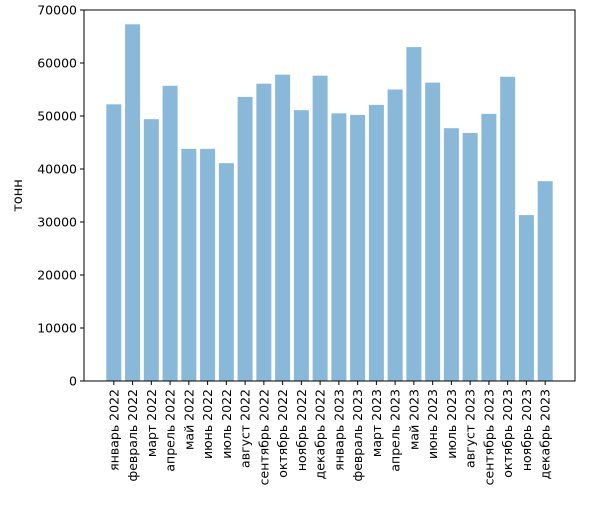  Describe the element at coordinates (357, 435) in the screenshot. I see `x-tick-label: февраль 2023` at that location.